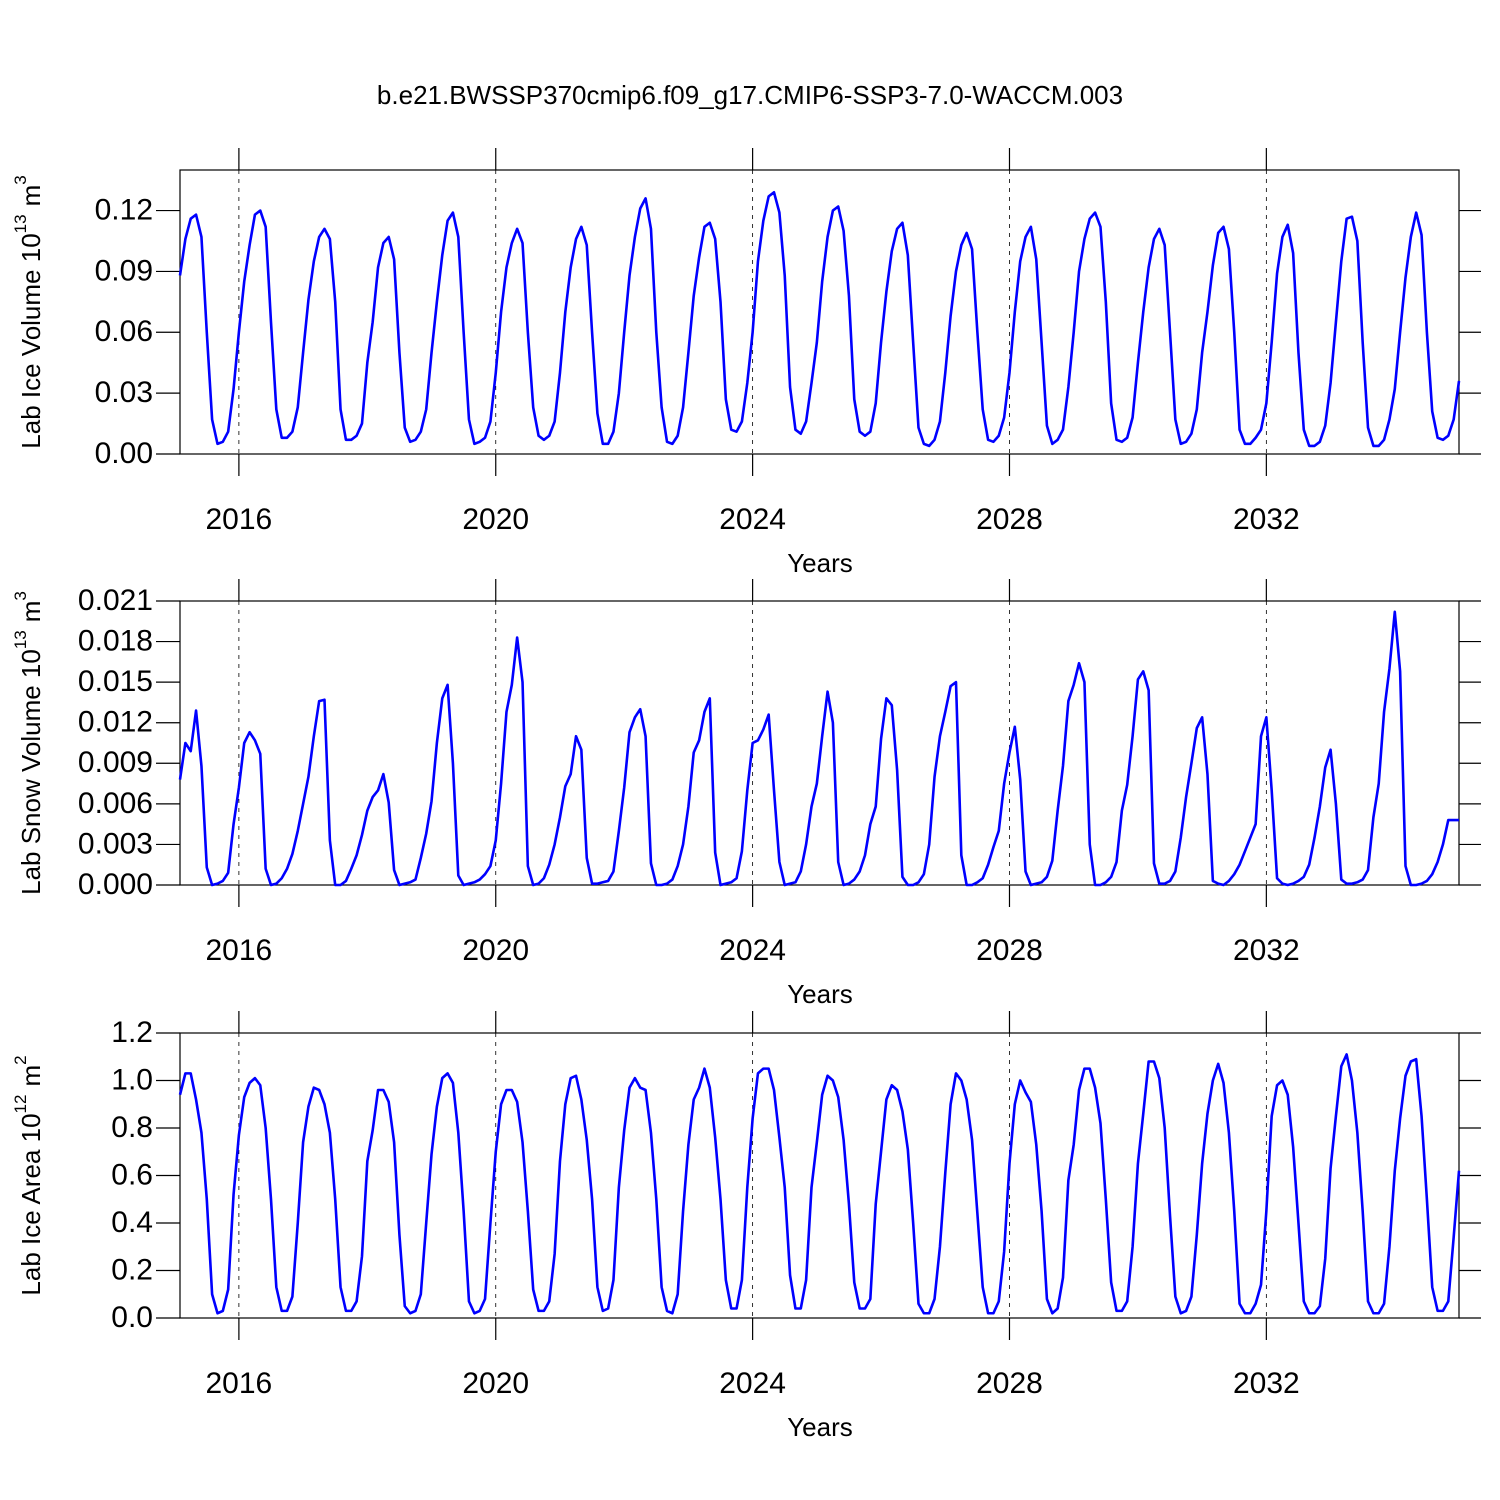 The width and height of the screenshot is (1500, 1500). Describe the element at coordinates (115, 722) in the screenshot. I see `y-tick-label: 0.012` at that location.